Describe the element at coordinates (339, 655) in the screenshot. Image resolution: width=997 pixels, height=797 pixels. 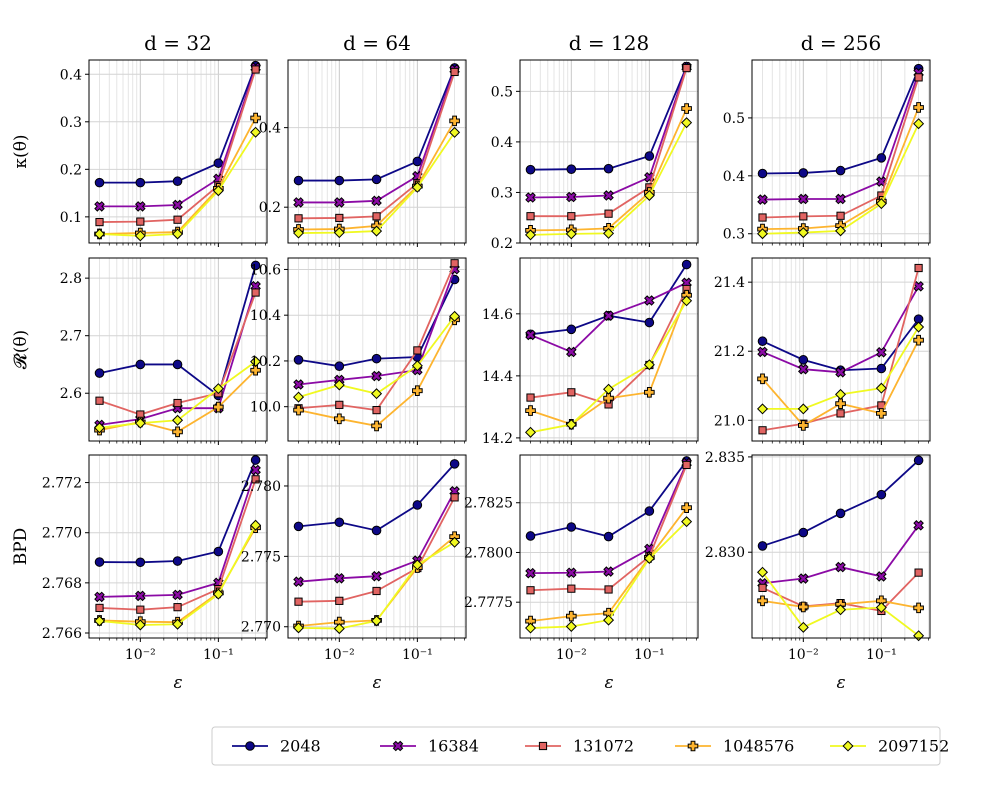
I see `x-tick-label: 10⁻²` at that location.